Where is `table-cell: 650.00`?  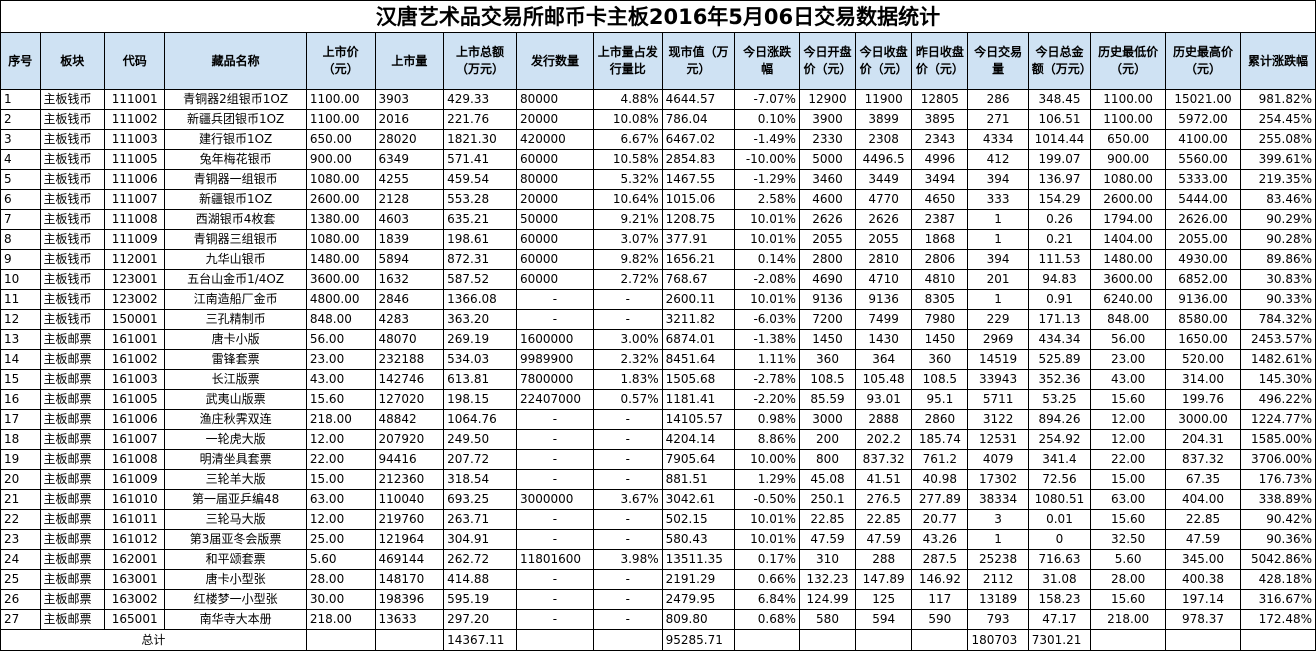
table-cell: 650.00 is located at coordinates (1128, 139).